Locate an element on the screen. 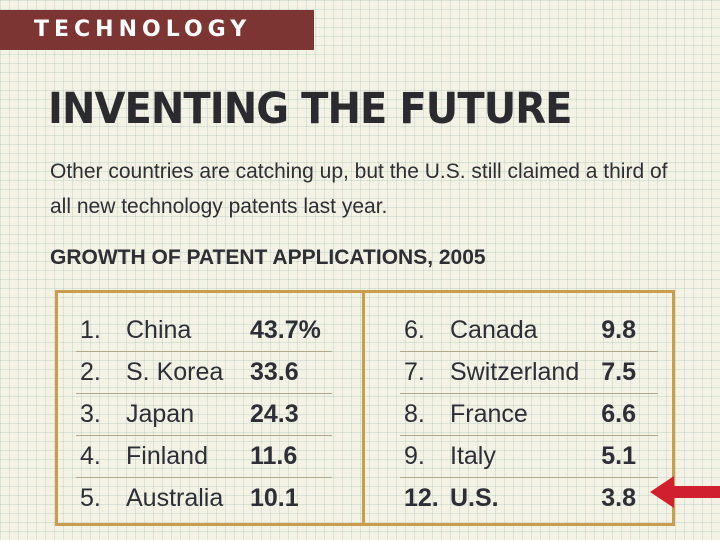 The width and height of the screenshot is (720, 540). table-row: 8. France 6.6 is located at coordinates (529, 415).